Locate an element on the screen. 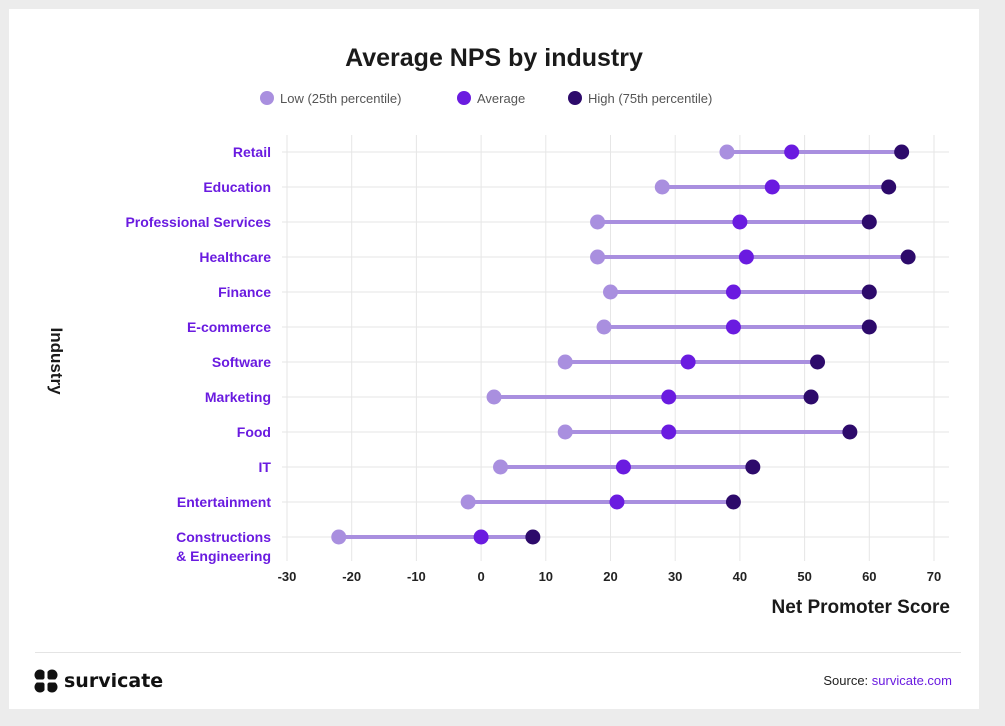 Image resolution: width=1005 pixels, height=726 pixels. x-tick-label: 40 is located at coordinates (740, 576).